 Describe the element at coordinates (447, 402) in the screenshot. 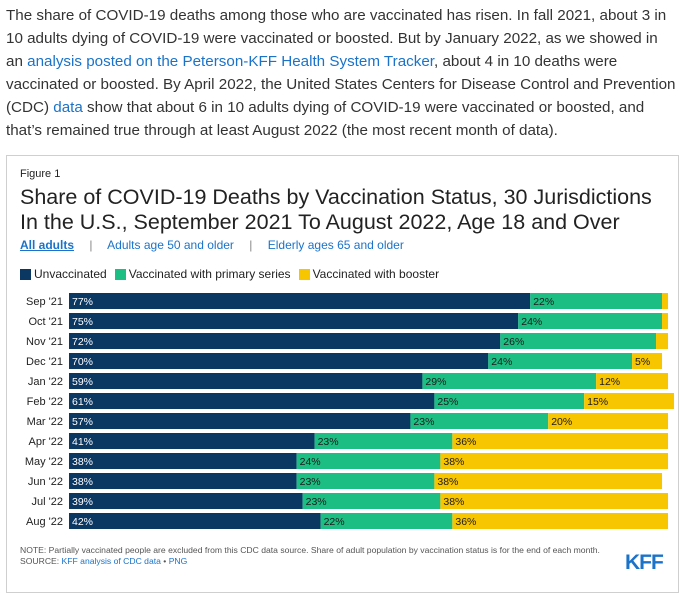

I see `data-label-primary: 25%` at that location.